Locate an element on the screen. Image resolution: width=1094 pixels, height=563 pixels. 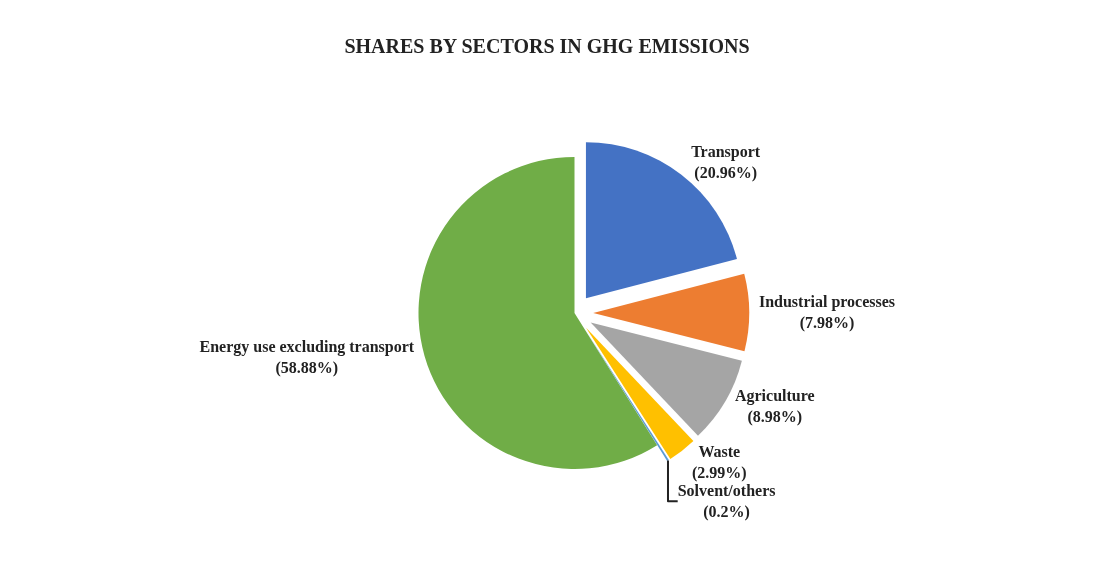
slice-label: Industrial processes is located at coordinates (827, 302).